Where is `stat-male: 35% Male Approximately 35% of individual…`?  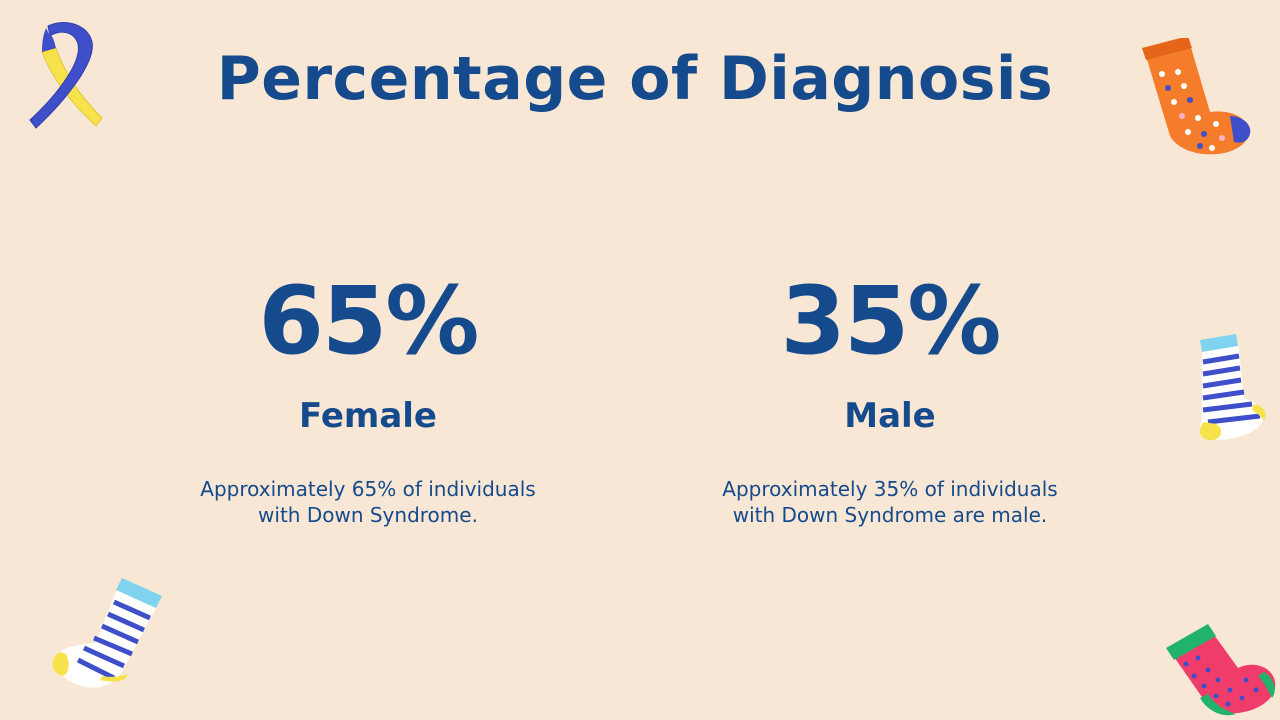
stat-male: 35% Male Approximately 35% of individual… is located at coordinates (890, 395).